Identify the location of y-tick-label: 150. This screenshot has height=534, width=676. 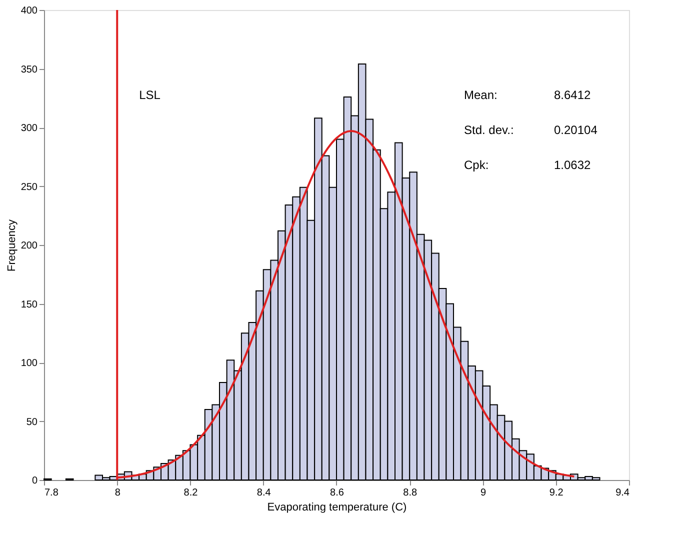
(29, 304).